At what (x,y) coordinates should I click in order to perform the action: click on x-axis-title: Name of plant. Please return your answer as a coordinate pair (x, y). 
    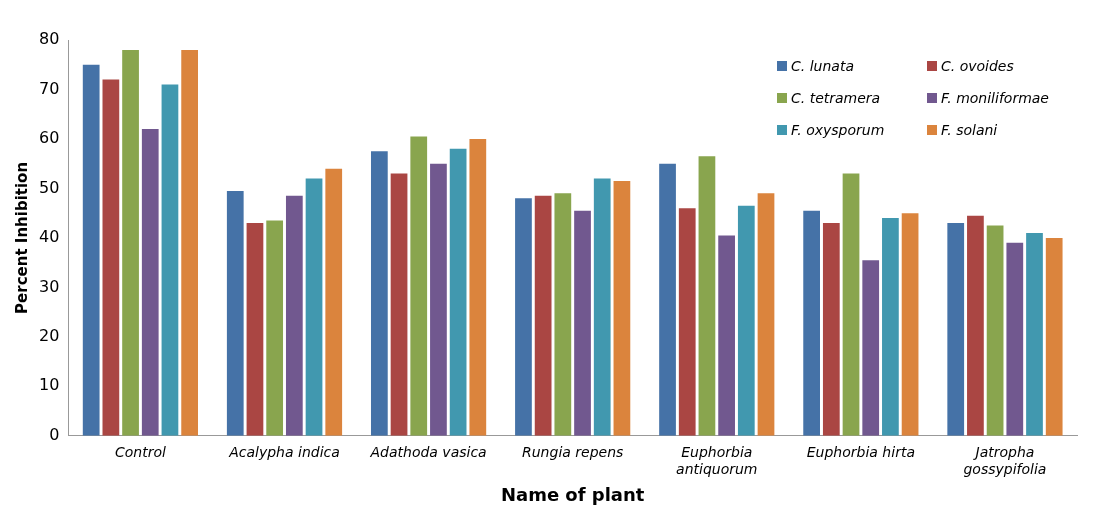
    Looking at the image, I should click on (572, 494).